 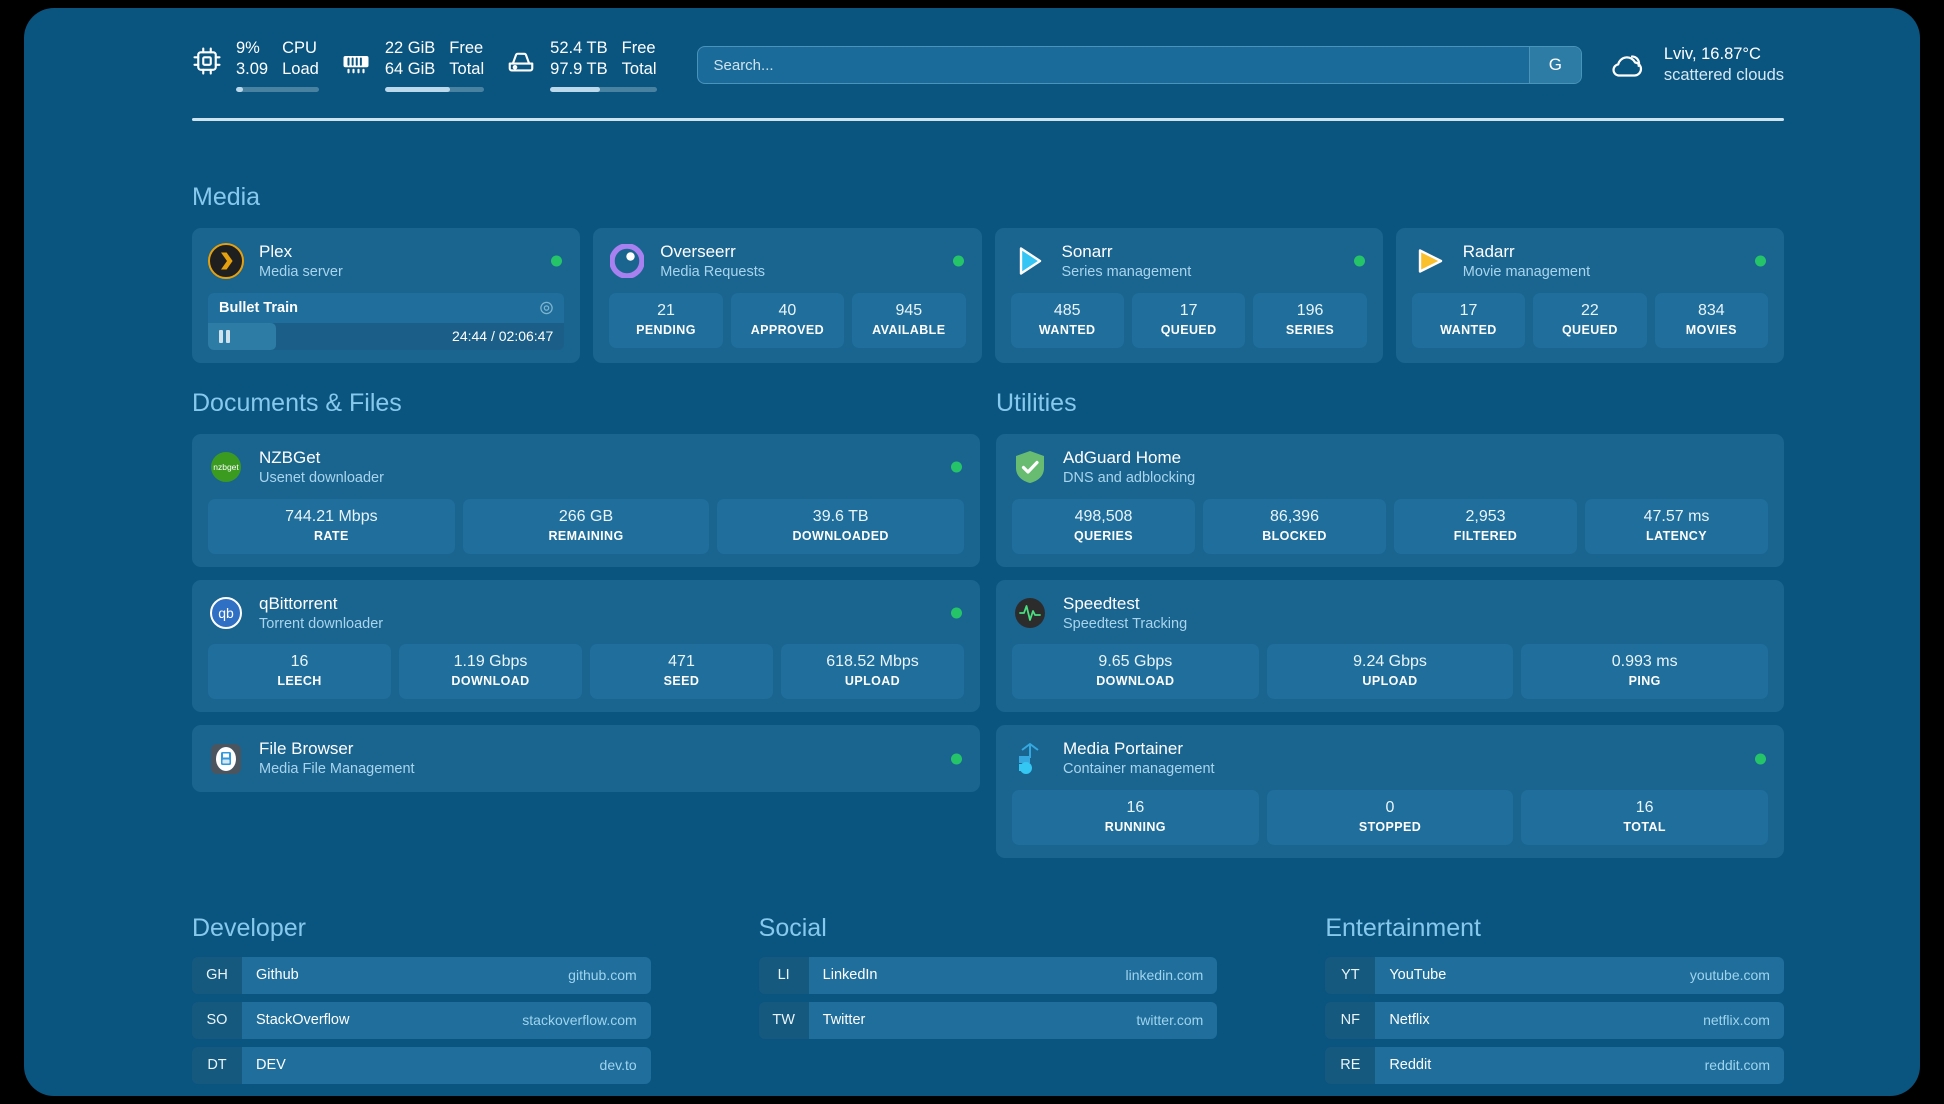 What do you see at coordinates (1644, 827) in the screenshot?
I see `stat-label: TOTAL` at bounding box center [1644, 827].